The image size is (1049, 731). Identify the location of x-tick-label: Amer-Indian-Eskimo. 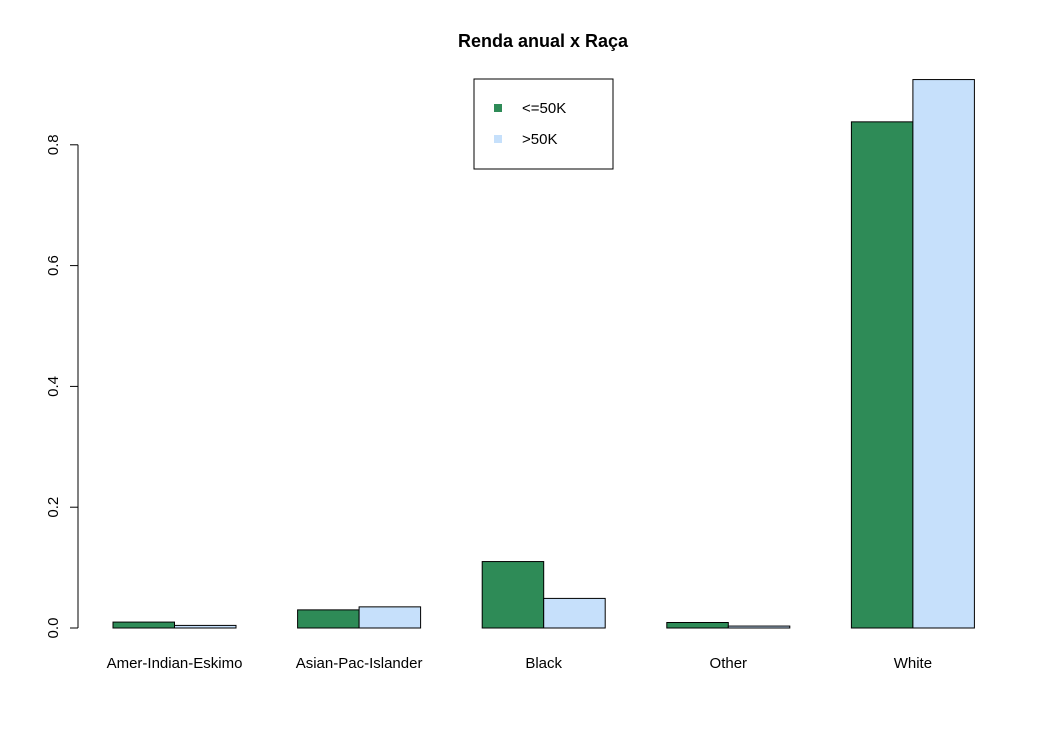
(175, 663).